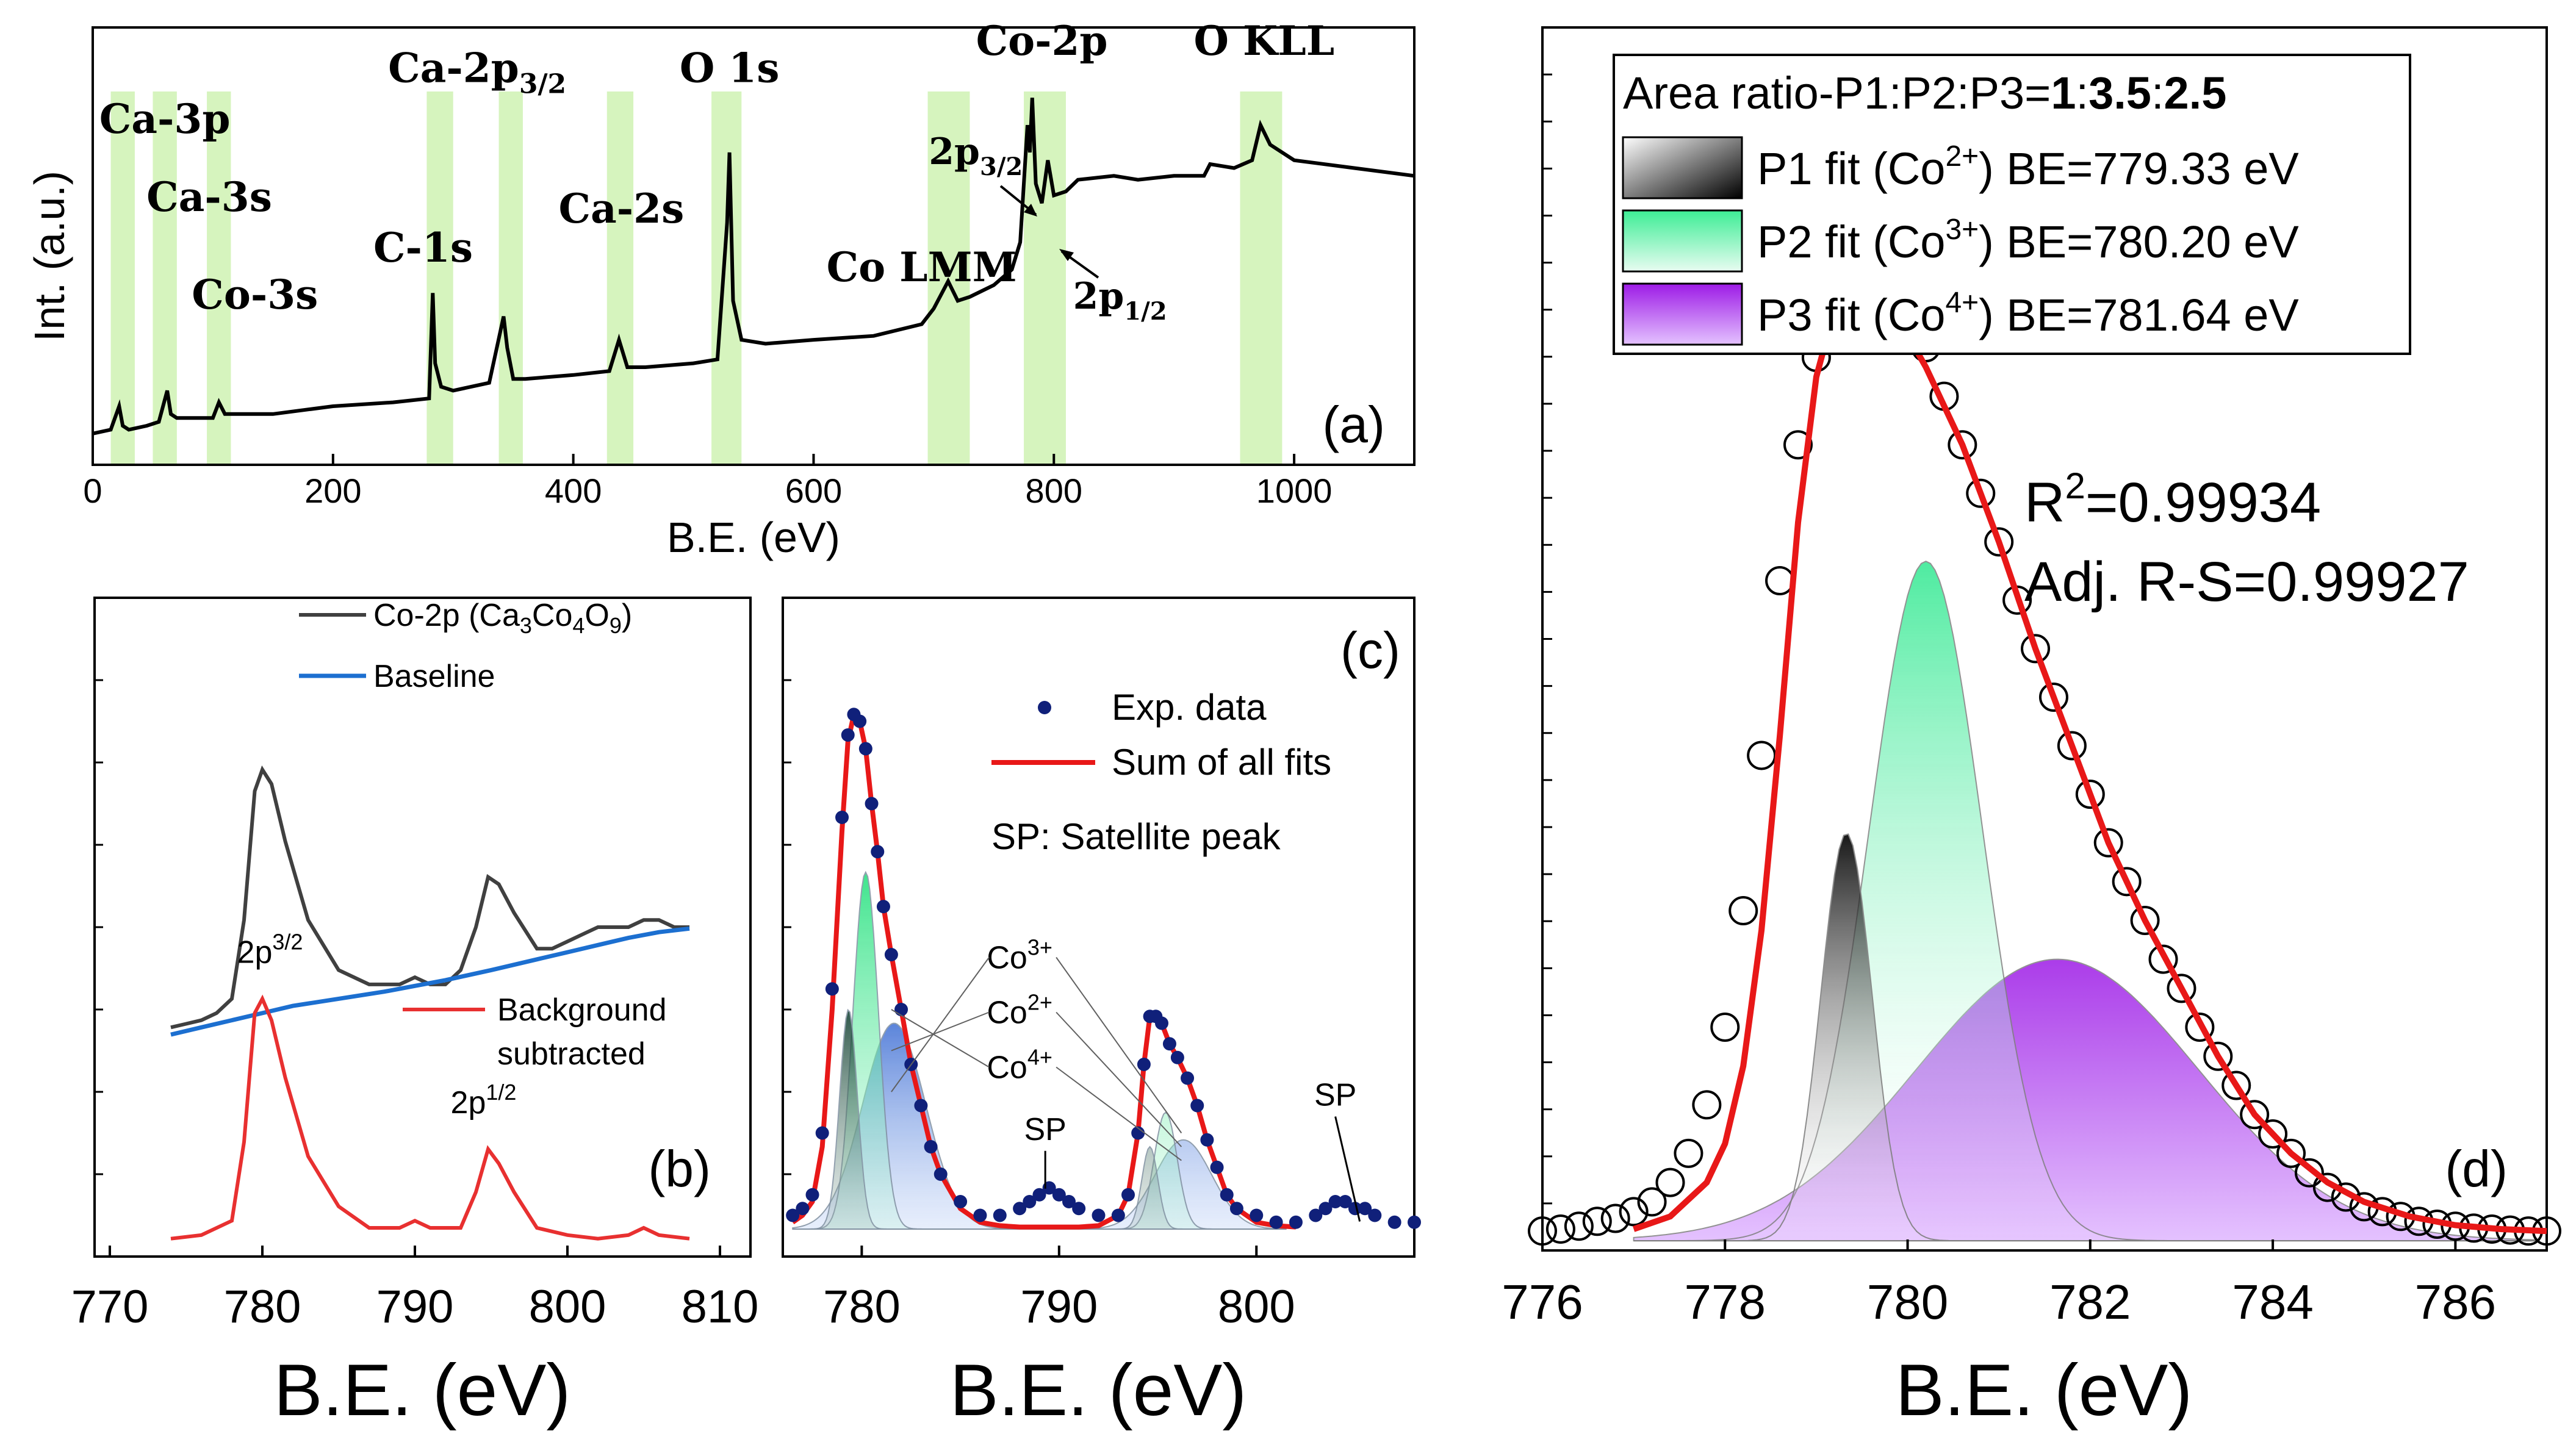 The image size is (2565, 1456). I want to click on baseline-line, so click(430, 981).